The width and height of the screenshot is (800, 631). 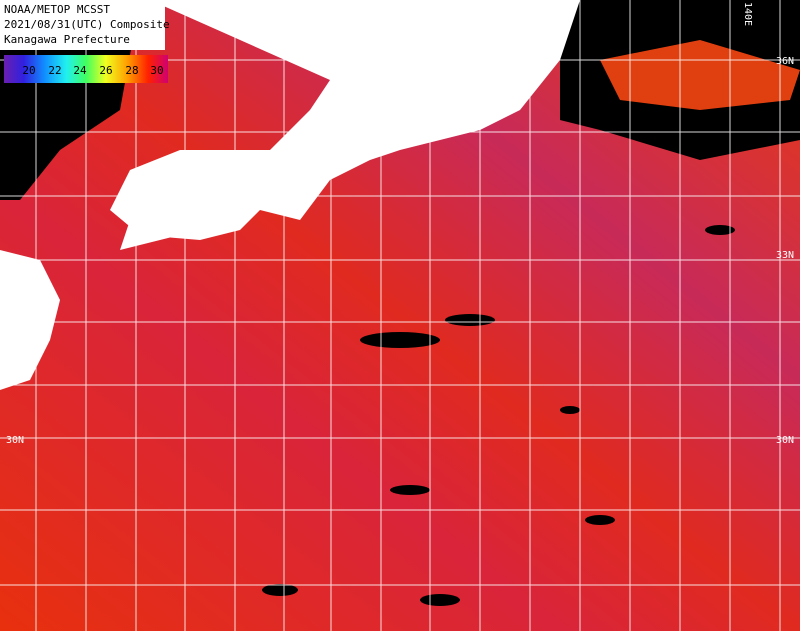 I want to click on header-line: 2021/08/31(UTC) Composite, so click(x=87, y=24).